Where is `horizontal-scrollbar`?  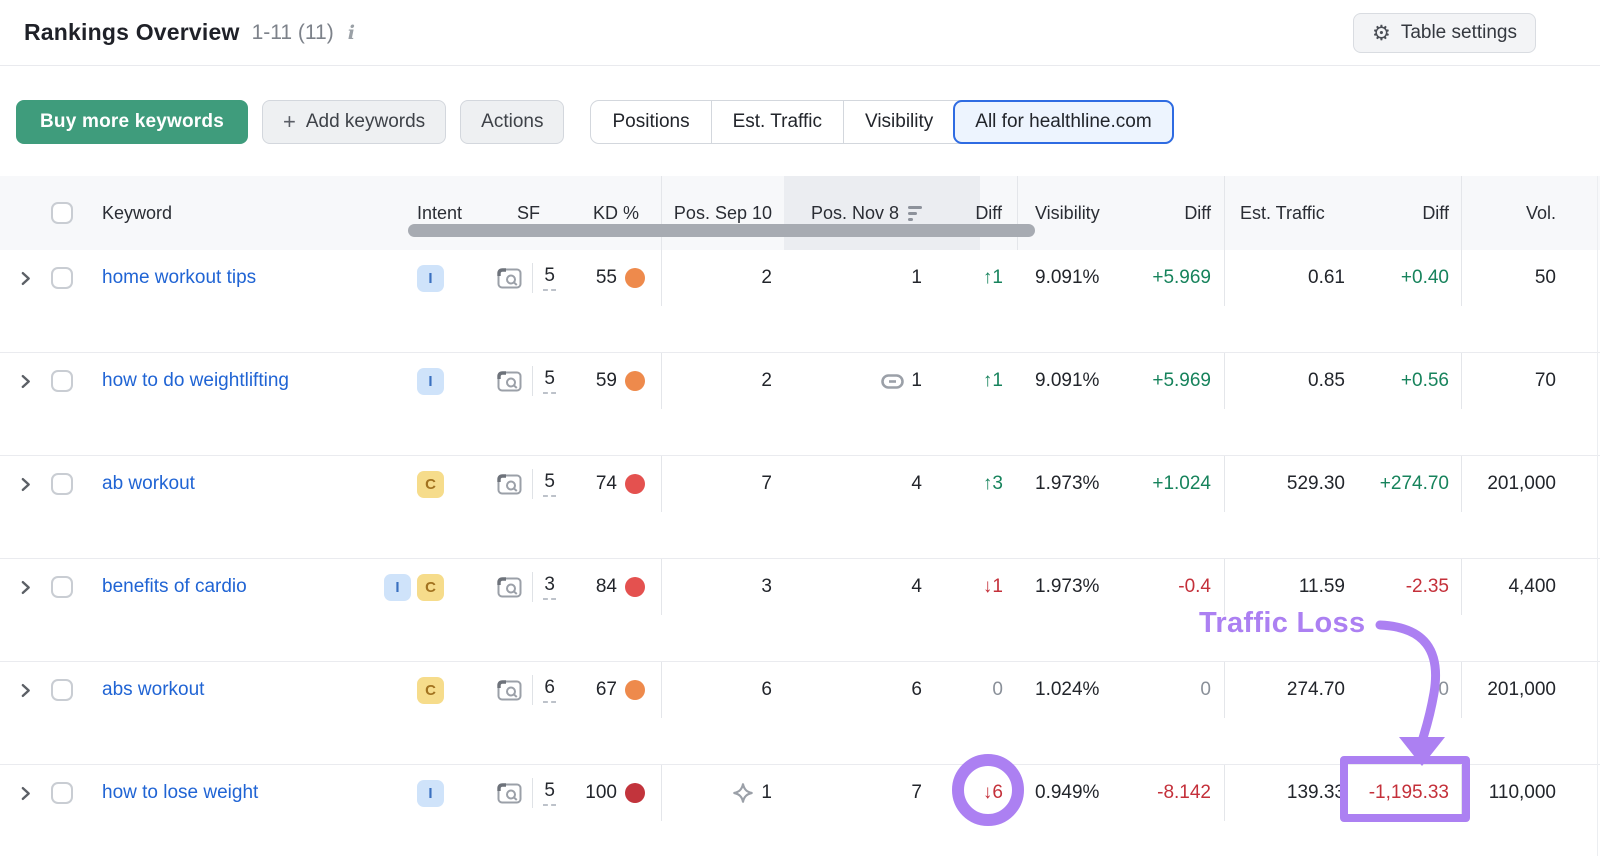 horizontal-scrollbar is located at coordinates (721, 230).